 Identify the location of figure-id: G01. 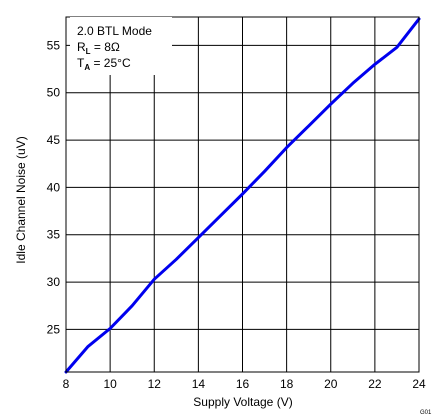
(426, 412).